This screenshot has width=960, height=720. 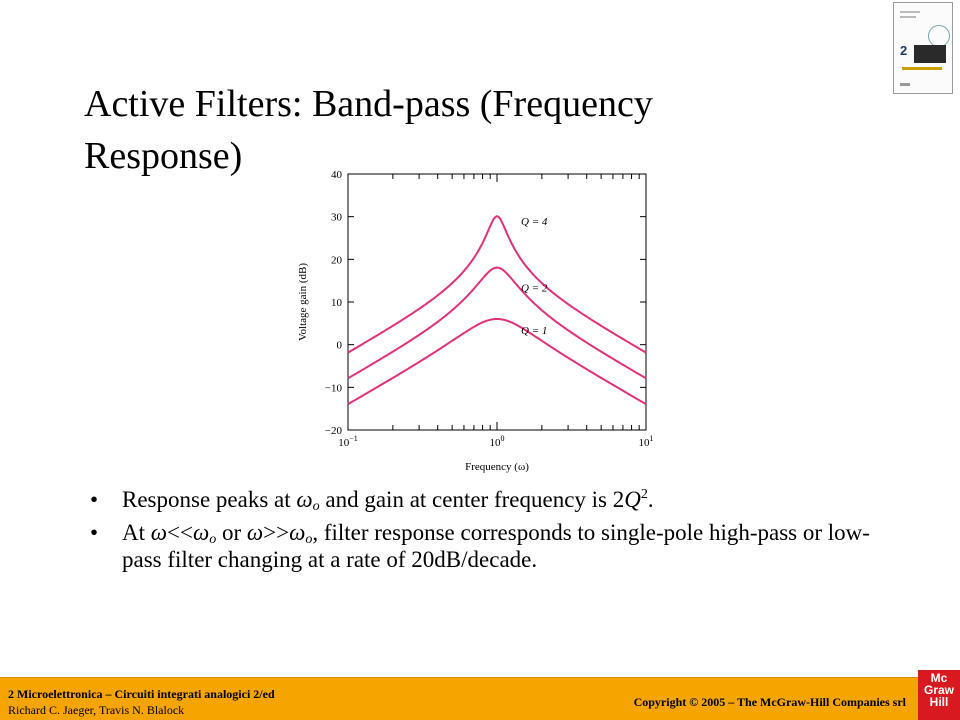 I want to click on series-label-q1: Q = 1, so click(x=534, y=331).